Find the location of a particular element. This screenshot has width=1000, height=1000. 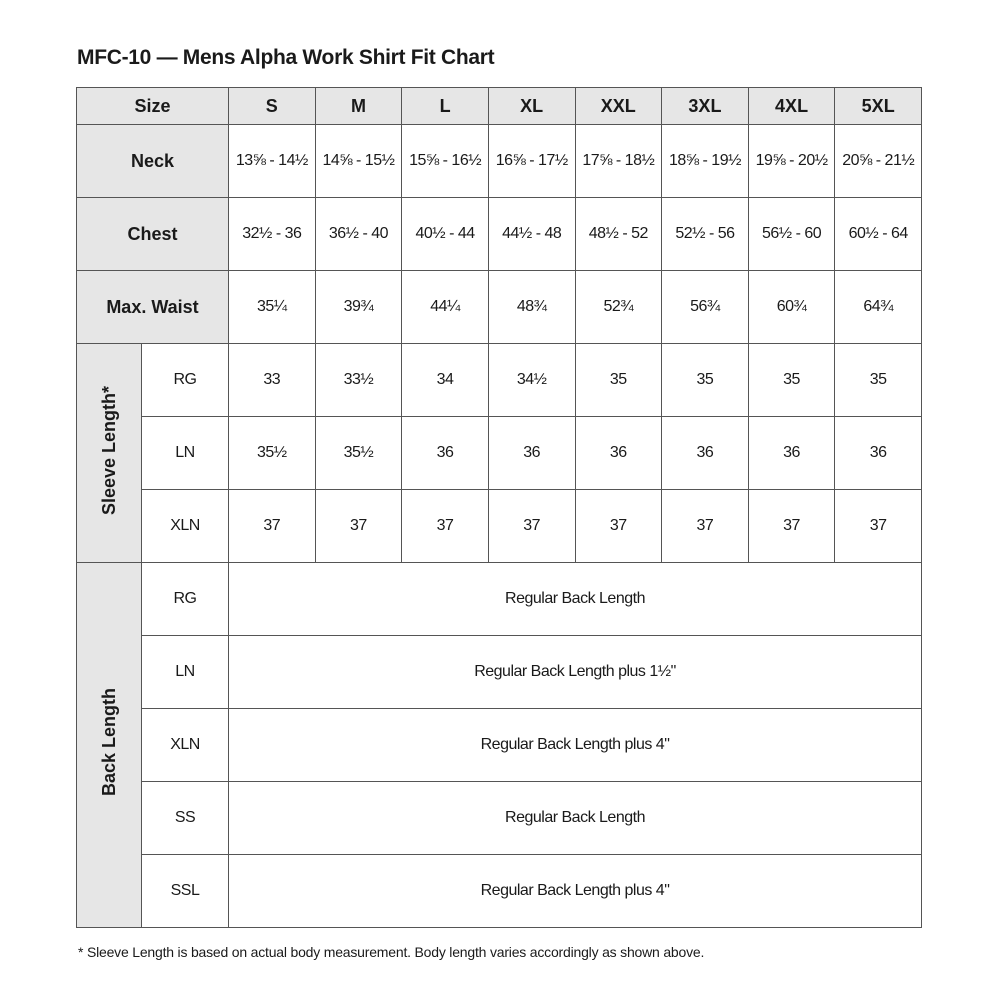

measurement-cell: 56½ - 60 is located at coordinates (791, 234).